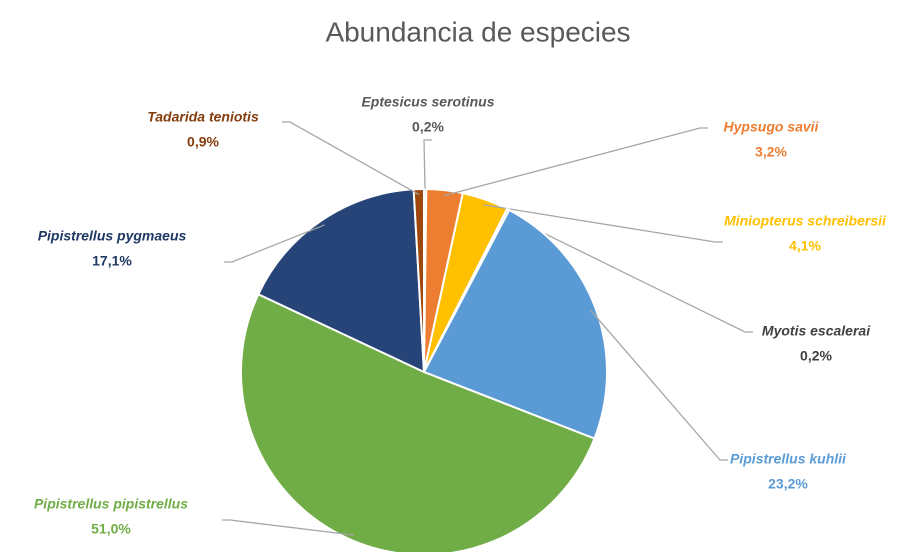 The image size is (912, 552). What do you see at coordinates (112, 261) in the screenshot?
I see `slice-value: 17,1%` at bounding box center [112, 261].